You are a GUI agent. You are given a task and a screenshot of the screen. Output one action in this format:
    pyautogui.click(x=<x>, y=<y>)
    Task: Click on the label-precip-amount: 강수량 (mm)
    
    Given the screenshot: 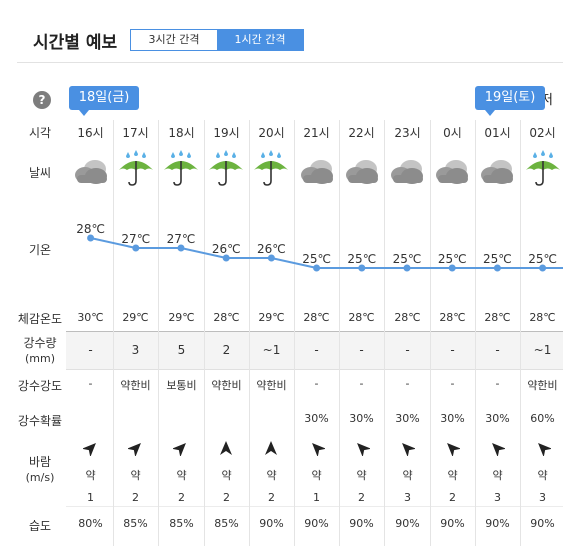 What is the action you would take?
    pyautogui.click(x=40, y=351)
    